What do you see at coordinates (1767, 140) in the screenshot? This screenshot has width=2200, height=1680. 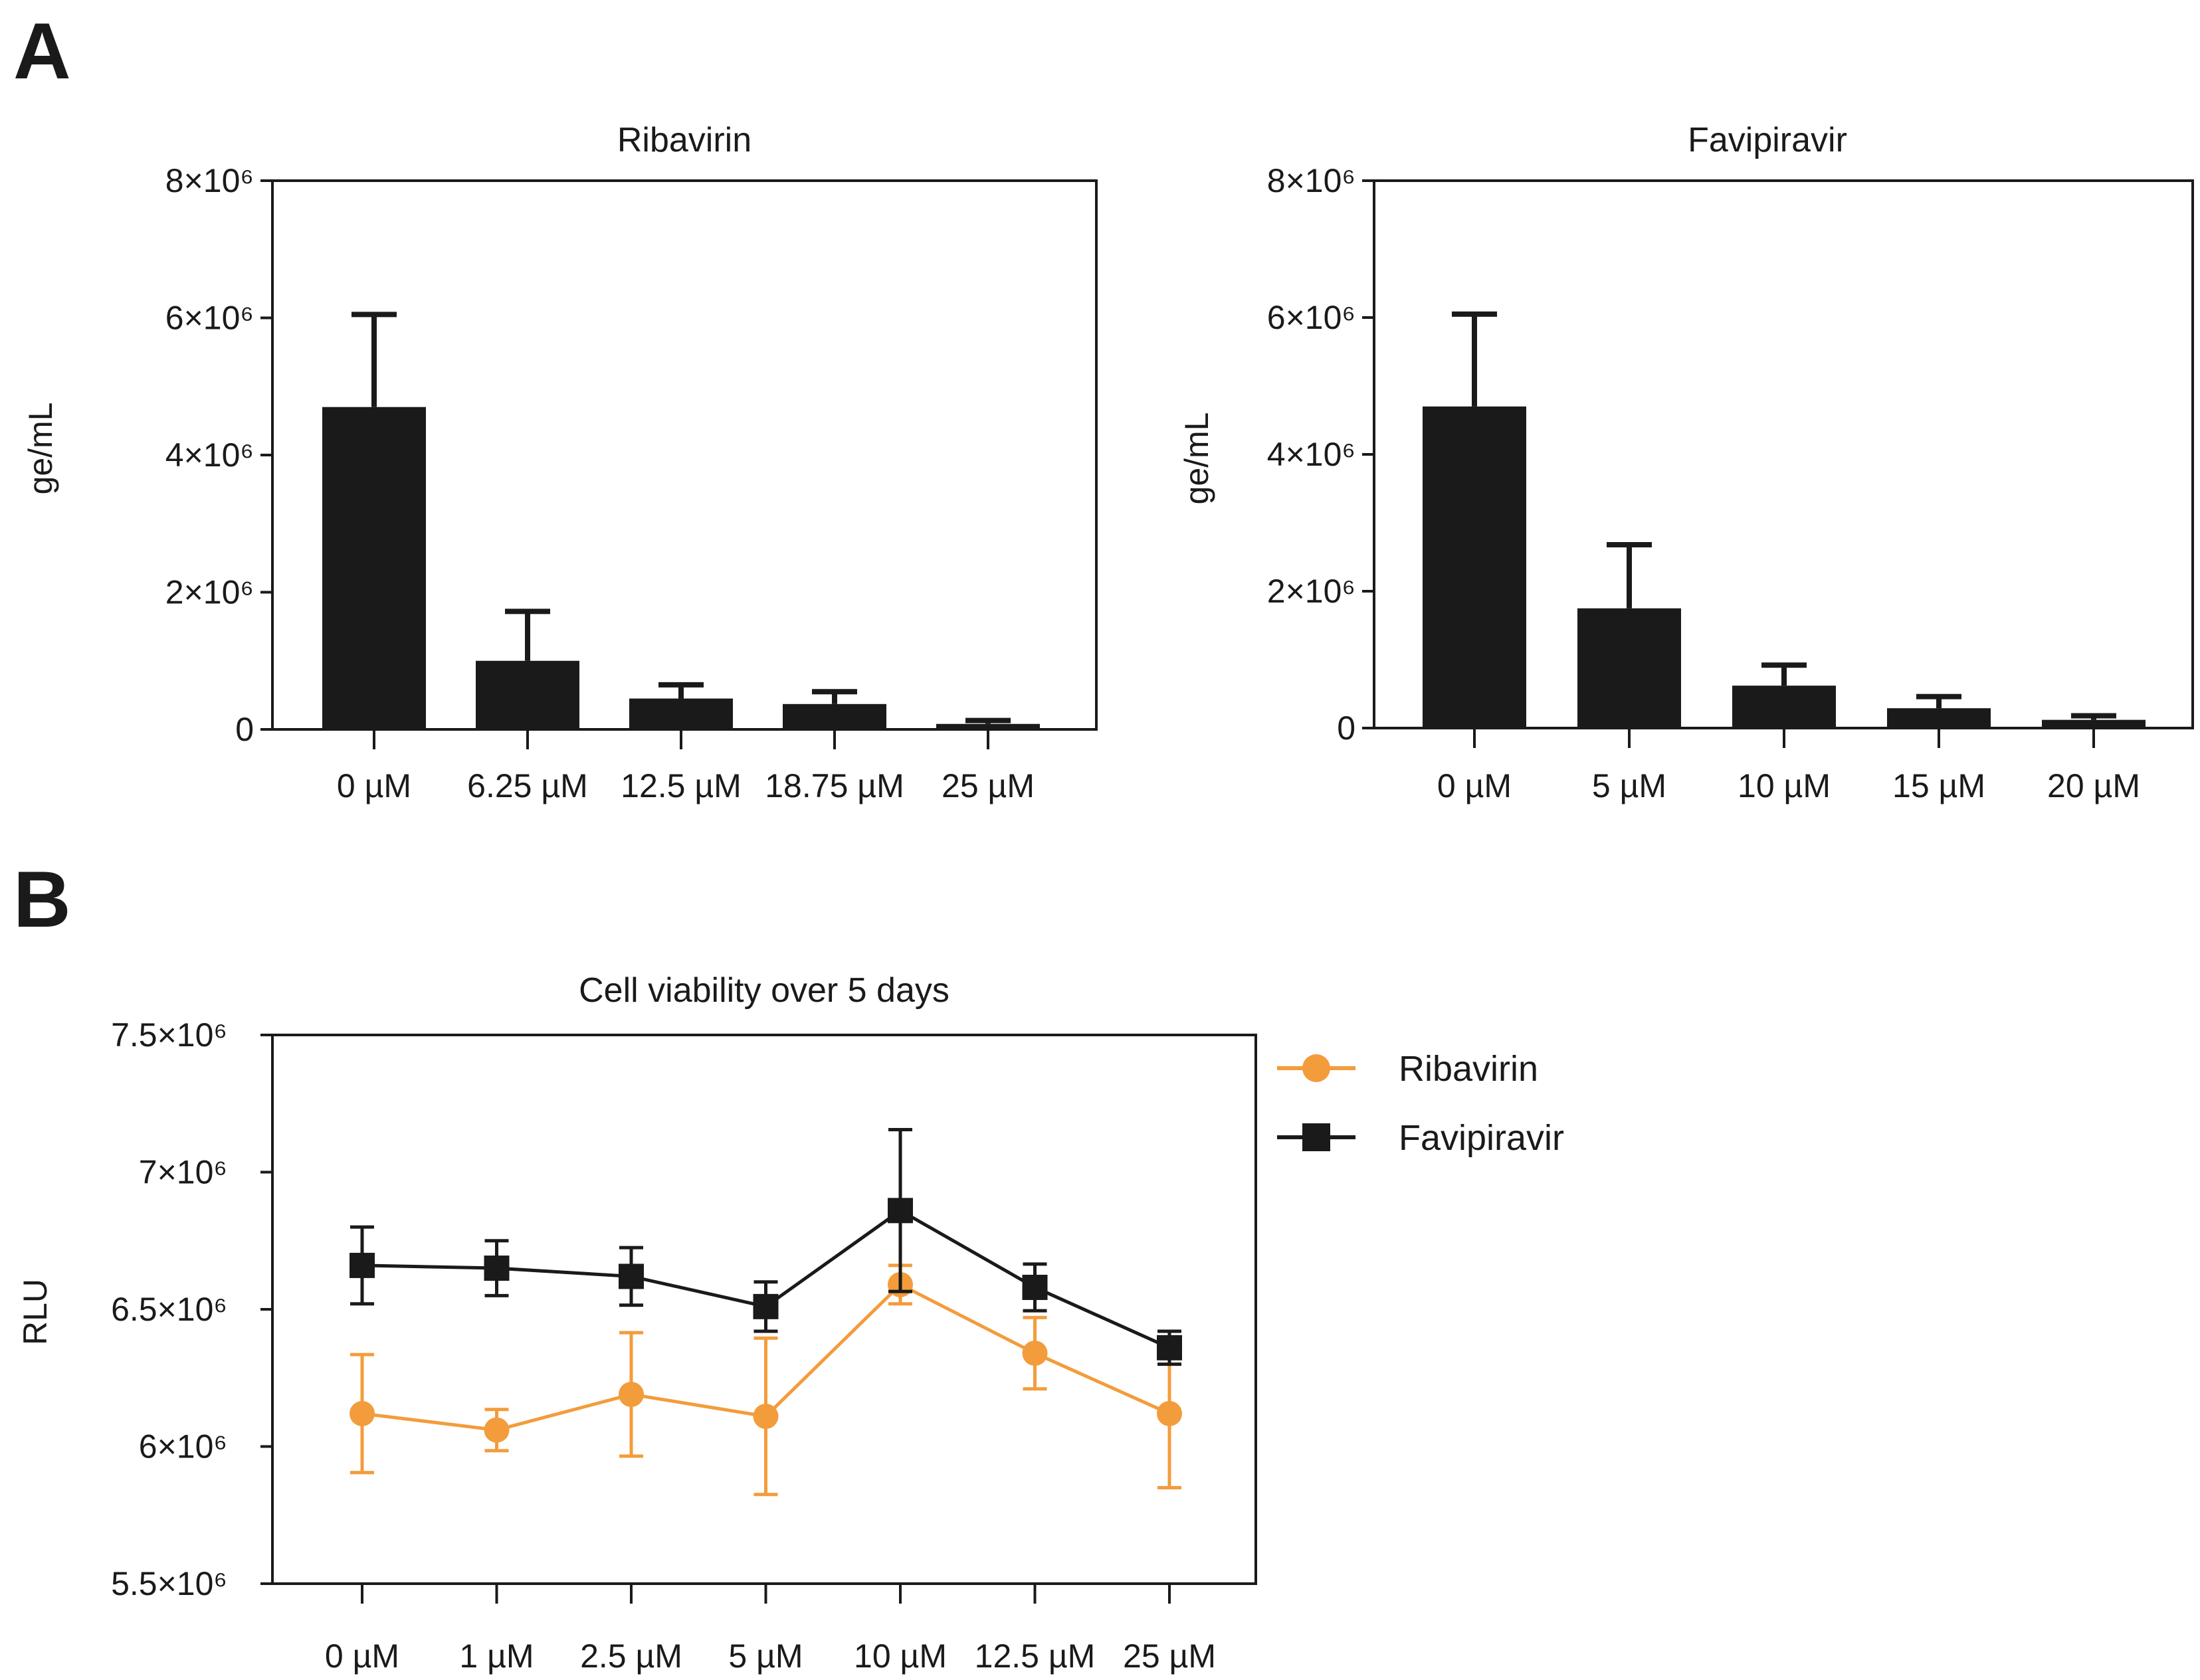 I see `chart-title: Favipiravir` at bounding box center [1767, 140].